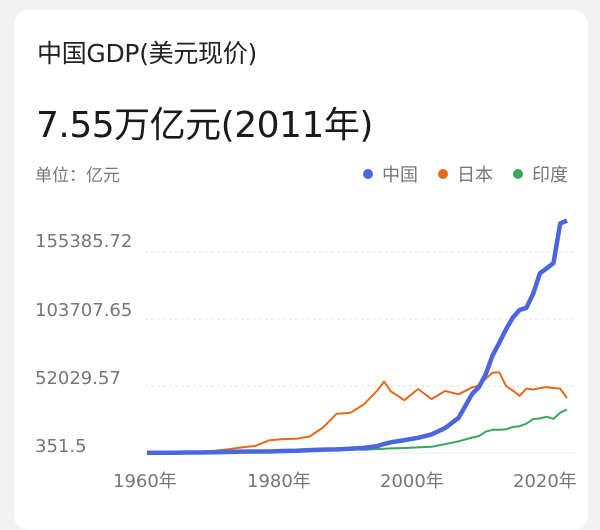 The width and height of the screenshot is (600, 530). I want to click on chart-title: 中国GDP(美元现价), so click(147, 53).